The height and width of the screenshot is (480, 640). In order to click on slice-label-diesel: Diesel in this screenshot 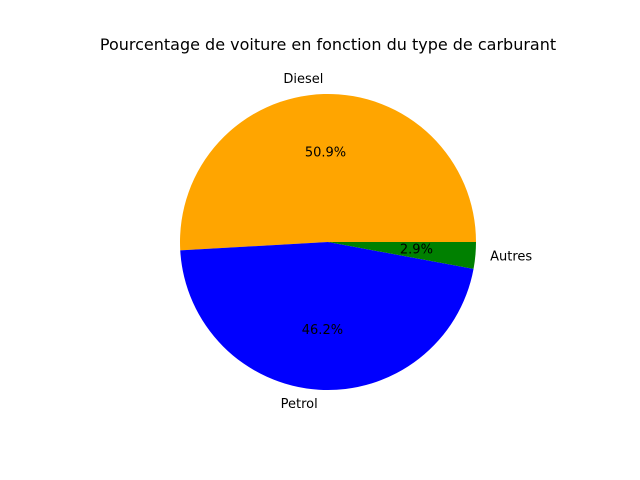, I will do `click(303, 79)`.